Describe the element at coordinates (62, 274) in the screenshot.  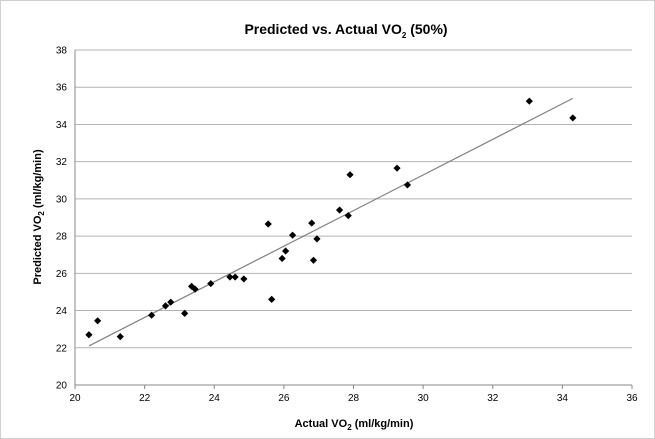
I see `y-tick-label: 26` at that location.